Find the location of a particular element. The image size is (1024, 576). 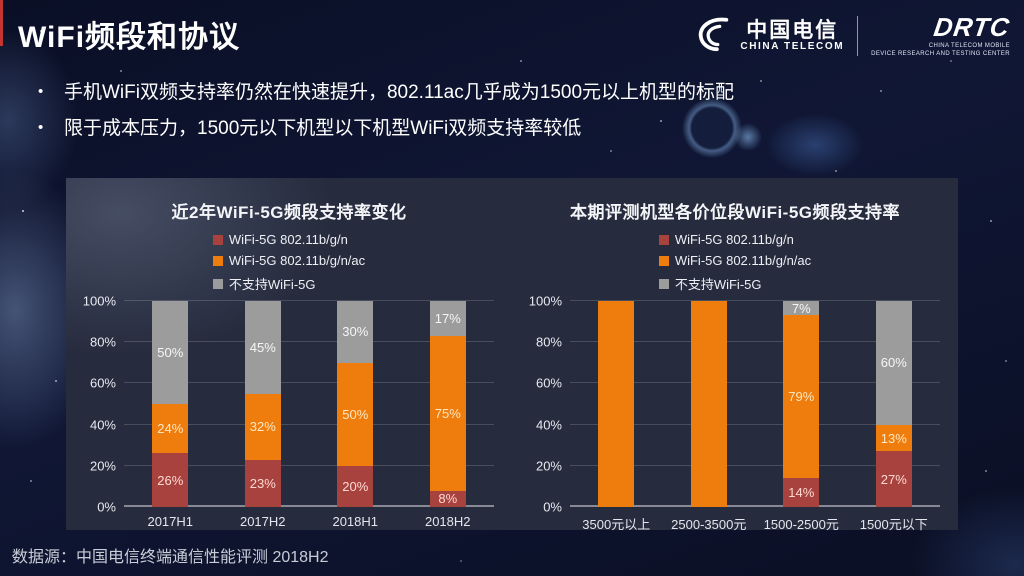

segment-label: 79% is located at coordinates (801, 397).